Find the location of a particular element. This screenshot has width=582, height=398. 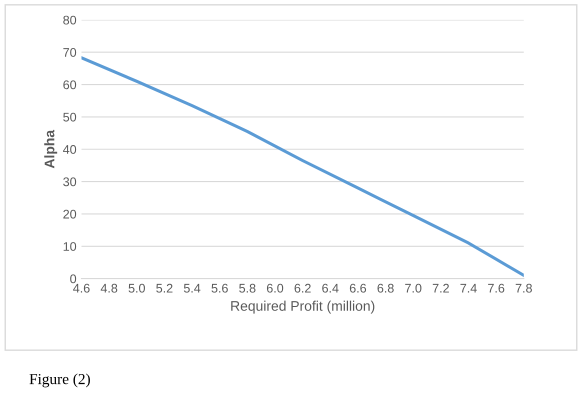

x-tick-label: 7.0 is located at coordinates (413, 288).